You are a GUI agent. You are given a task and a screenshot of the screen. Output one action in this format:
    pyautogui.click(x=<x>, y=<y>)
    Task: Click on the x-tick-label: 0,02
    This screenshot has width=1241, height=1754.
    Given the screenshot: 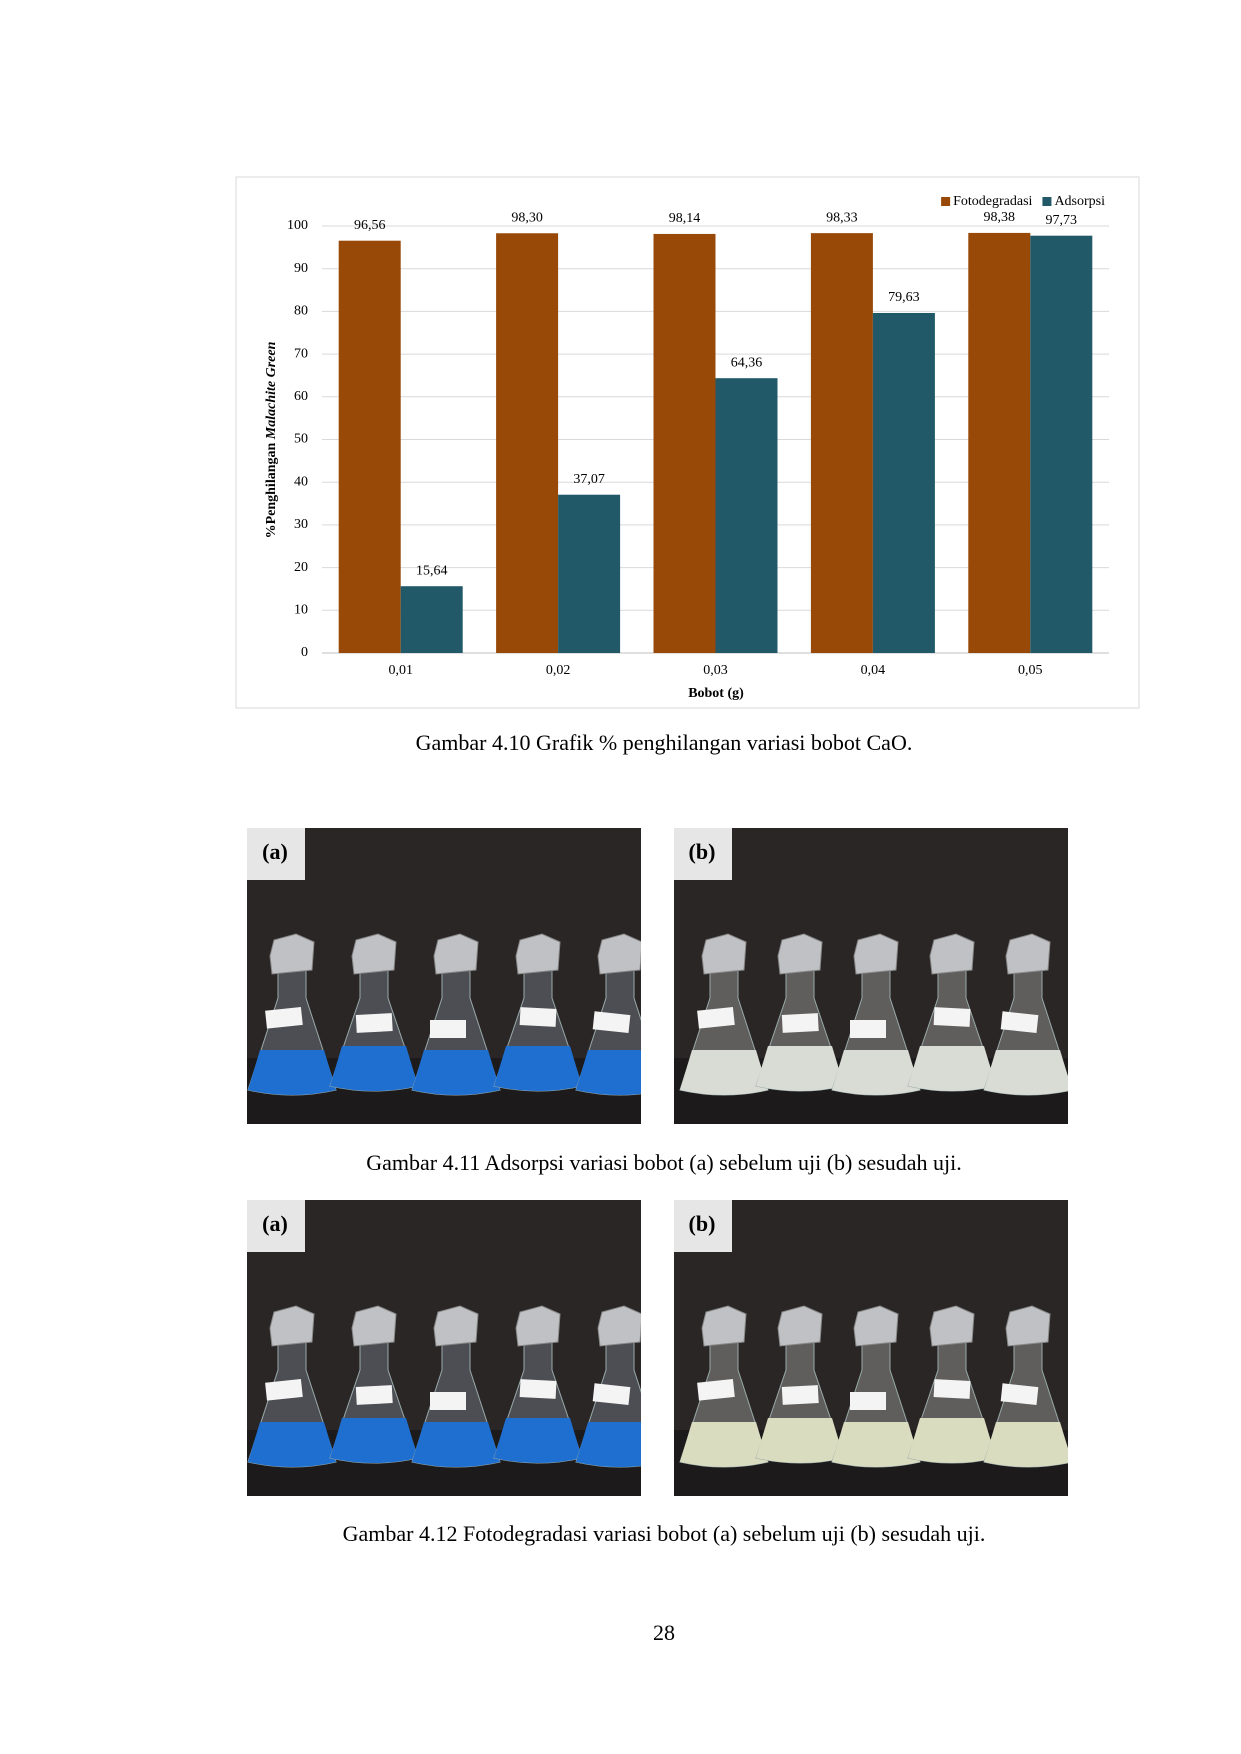 What is the action you would take?
    pyautogui.click(x=558, y=670)
    